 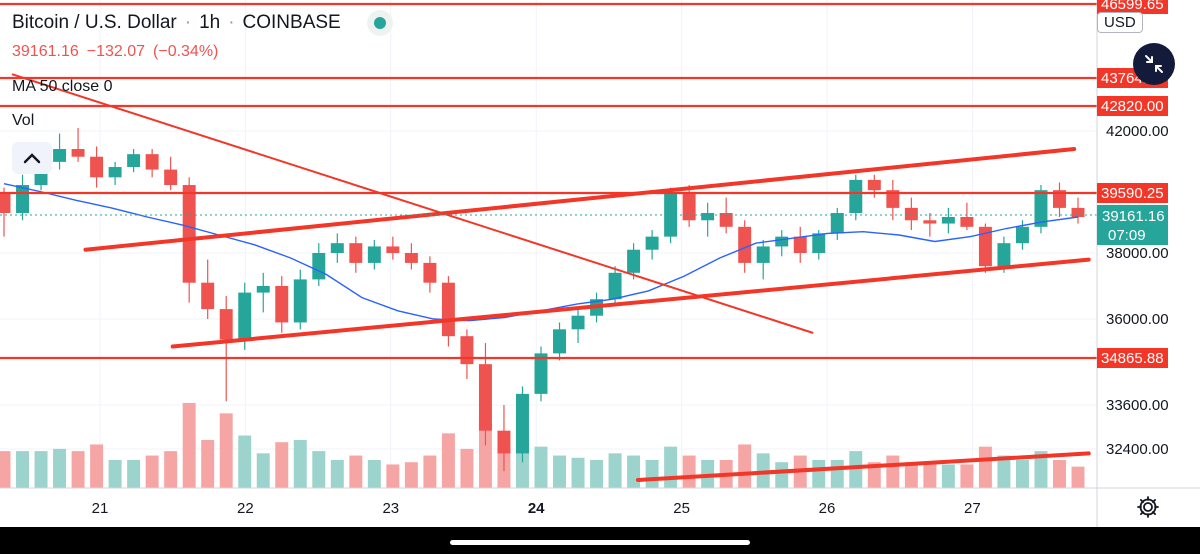 What do you see at coordinates (1154, 64) in the screenshot?
I see `exit-fullscreen-button` at bounding box center [1154, 64].